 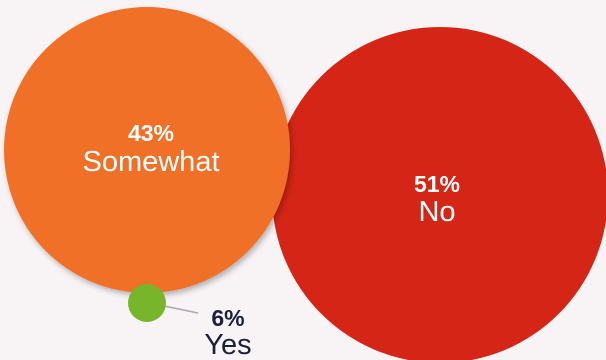 What do you see at coordinates (436, 212) in the screenshot?
I see `no-category-label: No` at bounding box center [436, 212].